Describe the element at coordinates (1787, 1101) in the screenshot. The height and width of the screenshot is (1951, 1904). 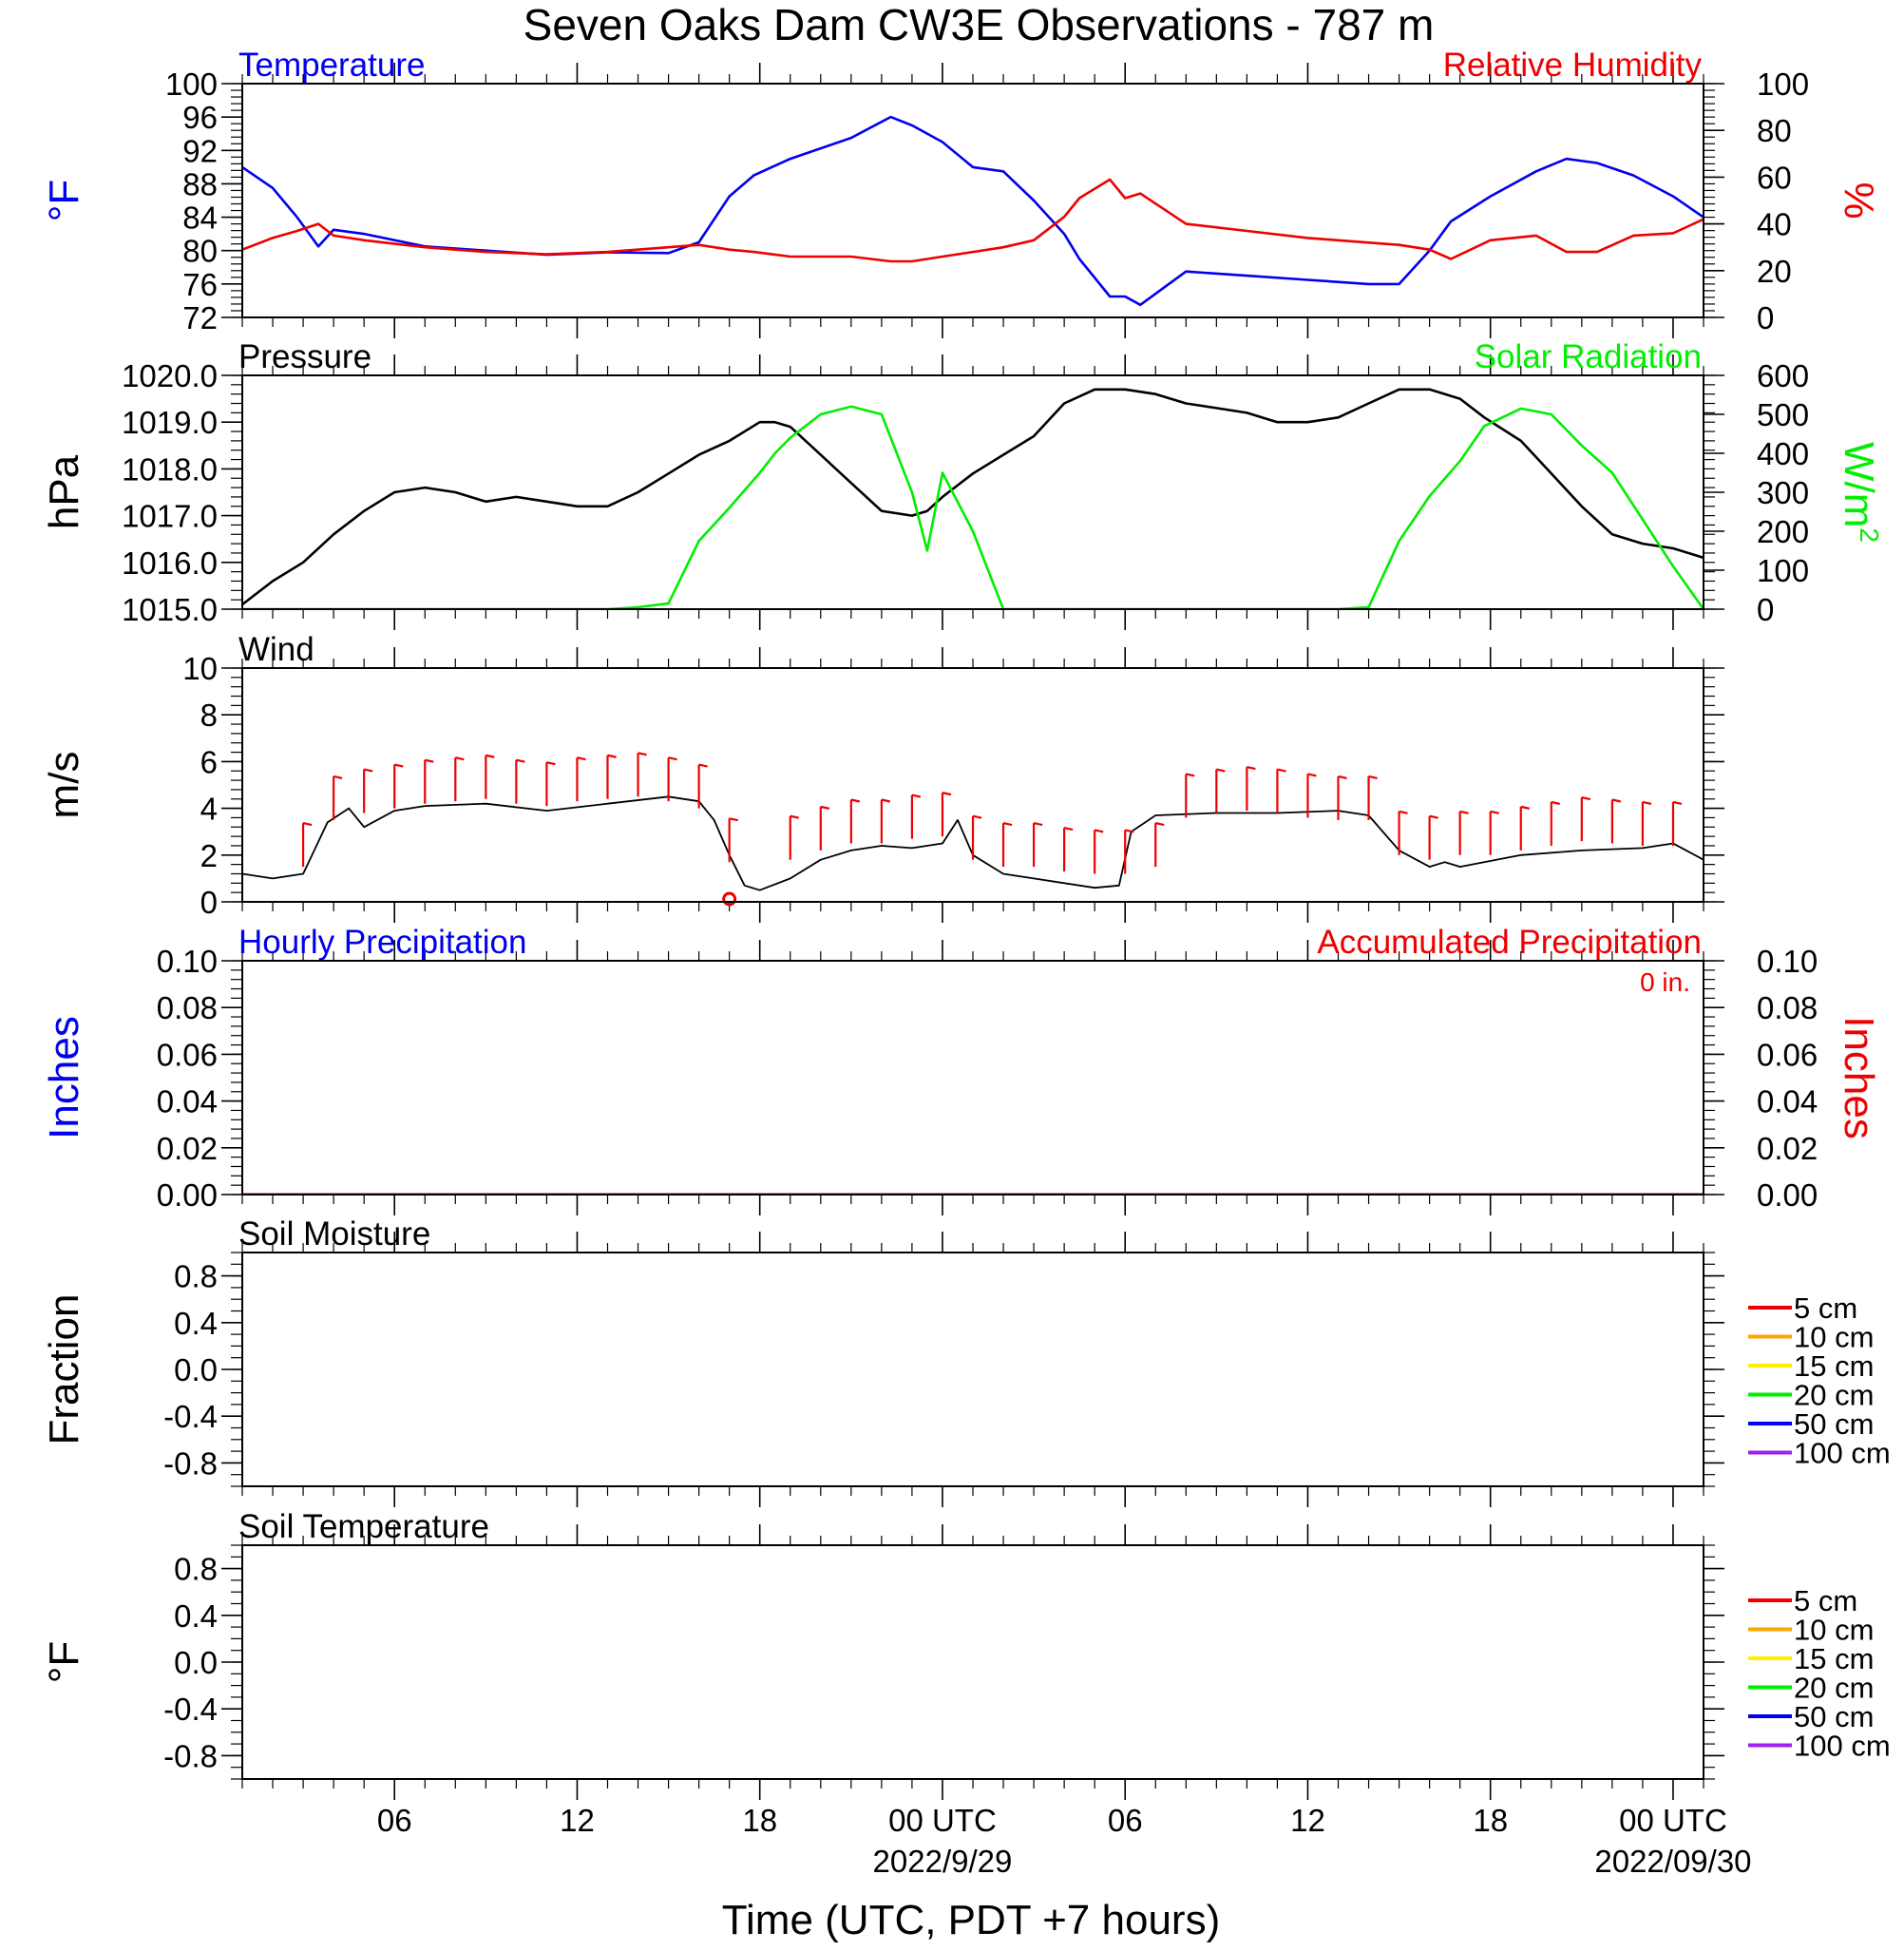
I see `y-tick-label-right: 0.04` at that location.